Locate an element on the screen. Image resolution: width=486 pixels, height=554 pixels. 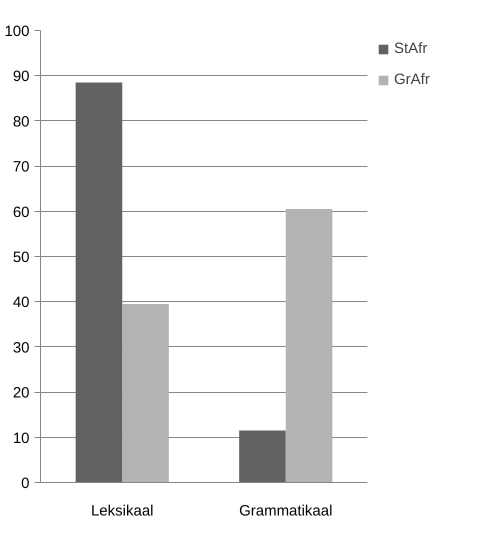
y-tick-label: 100 is located at coordinates (17, 31).